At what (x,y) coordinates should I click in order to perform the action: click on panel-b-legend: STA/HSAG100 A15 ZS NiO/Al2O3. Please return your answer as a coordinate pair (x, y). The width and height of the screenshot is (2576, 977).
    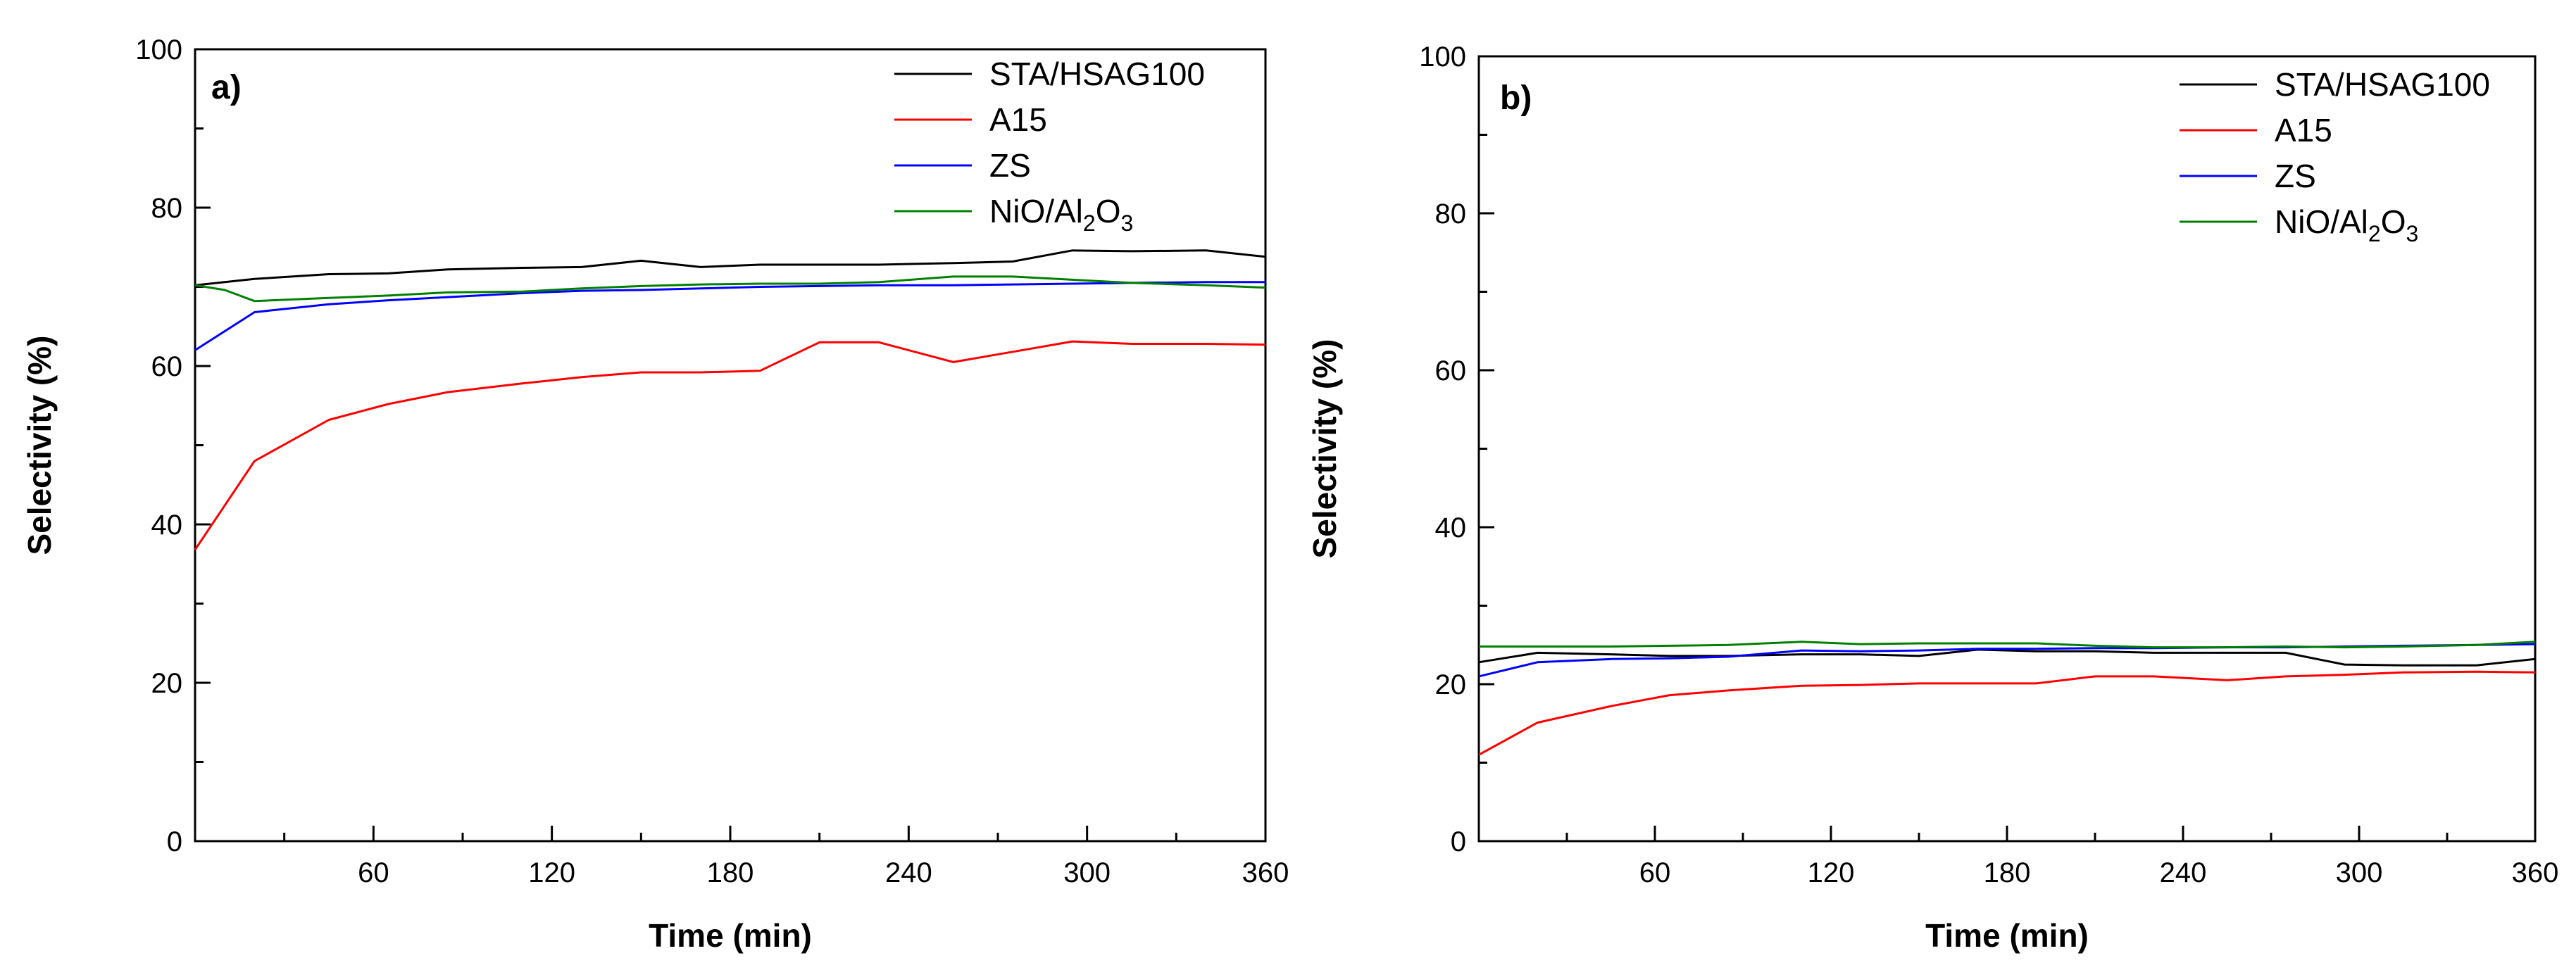
    Looking at the image, I should click on (2335, 156).